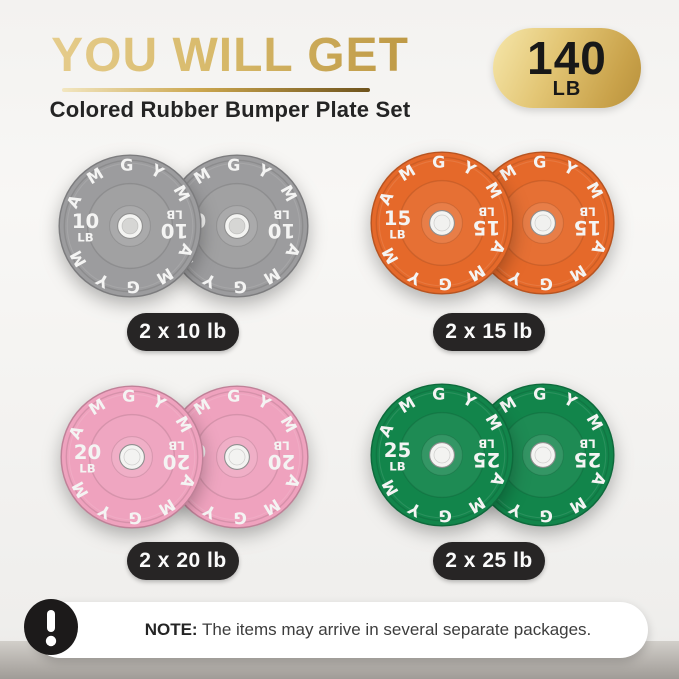 This screenshot has width=679, height=679. Describe the element at coordinates (183, 332) in the screenshot. I see `pair-label-10lb: 2 x 10 lb` at that location.